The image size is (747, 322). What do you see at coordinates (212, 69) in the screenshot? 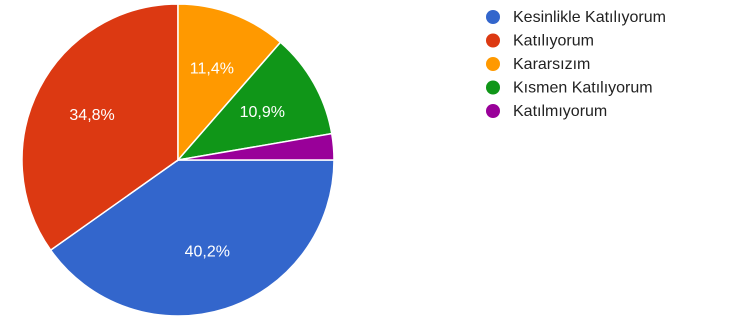
I see `slice-label-kararsizim: 11,4%` at bounding box center [212, 69].